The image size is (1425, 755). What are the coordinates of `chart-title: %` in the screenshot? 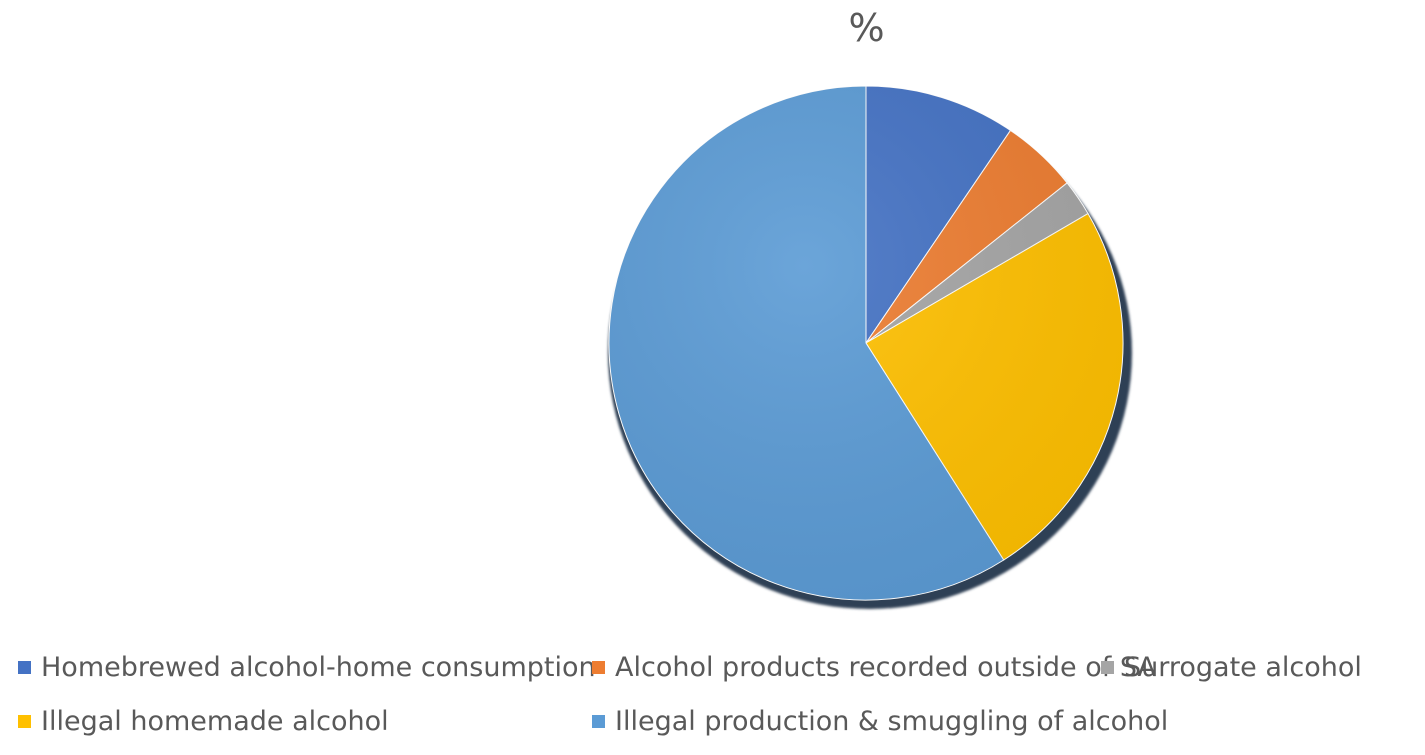 It's located at (866, 28).